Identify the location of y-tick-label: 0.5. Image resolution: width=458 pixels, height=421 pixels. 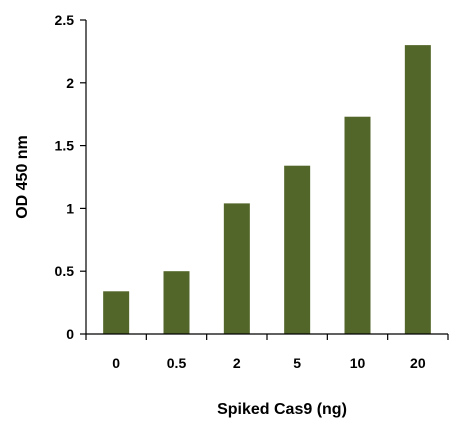
(65, 271).